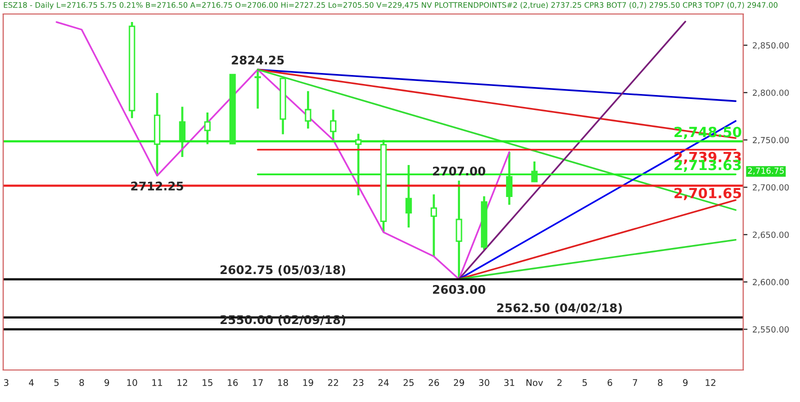 The image size is (800, 402). Describe the element at coordinates (509, 382) in the screenshot. I see `x-tick-label: 31` at that location.